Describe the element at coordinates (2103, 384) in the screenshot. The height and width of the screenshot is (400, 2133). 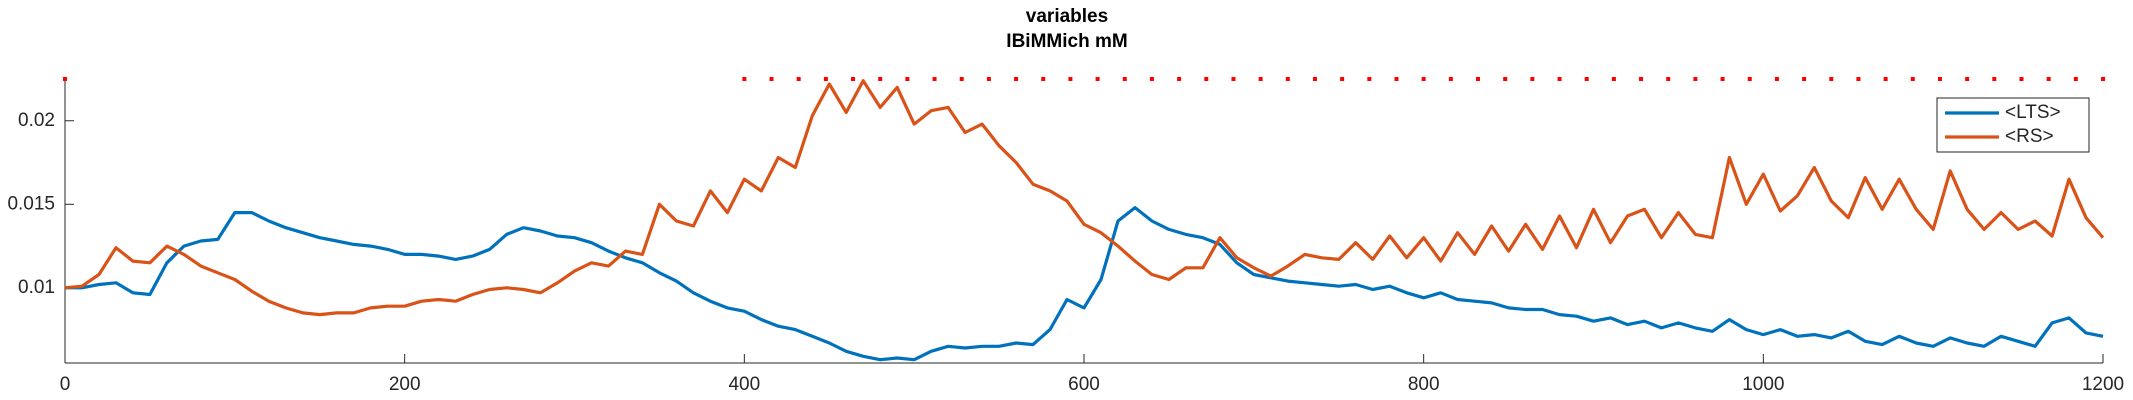
I see `x-tick-label: 1200` at that location.